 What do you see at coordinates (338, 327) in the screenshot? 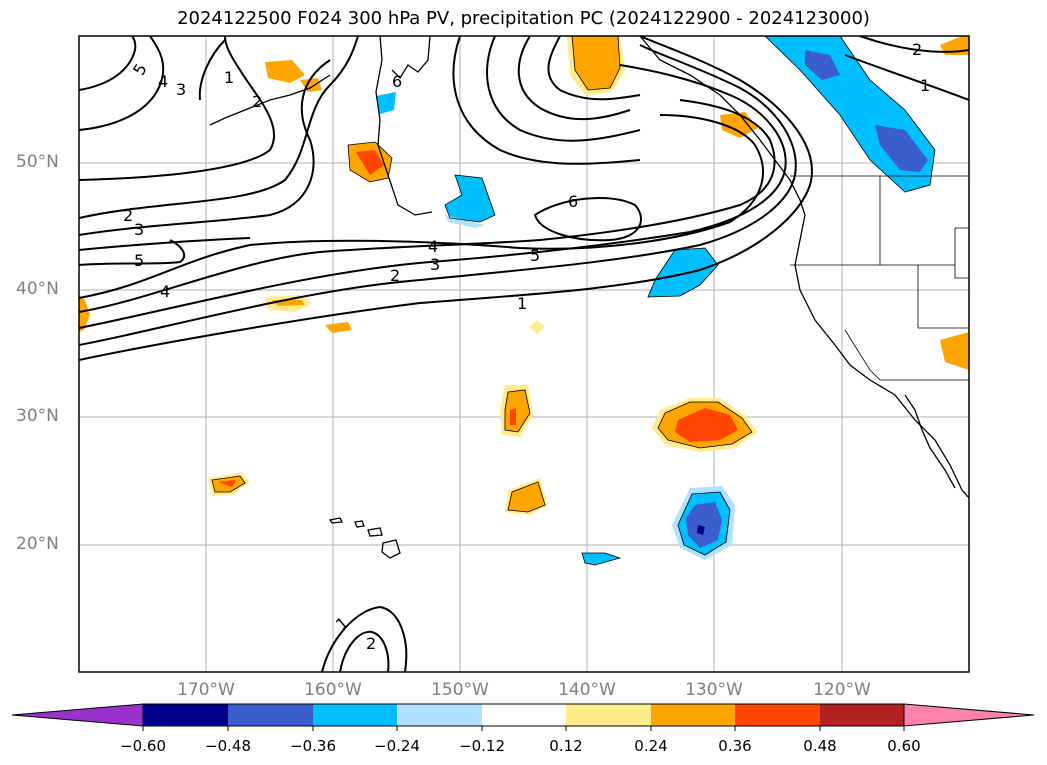
I see `precip-blob-37n-160w` at bounding box center [338, 327].